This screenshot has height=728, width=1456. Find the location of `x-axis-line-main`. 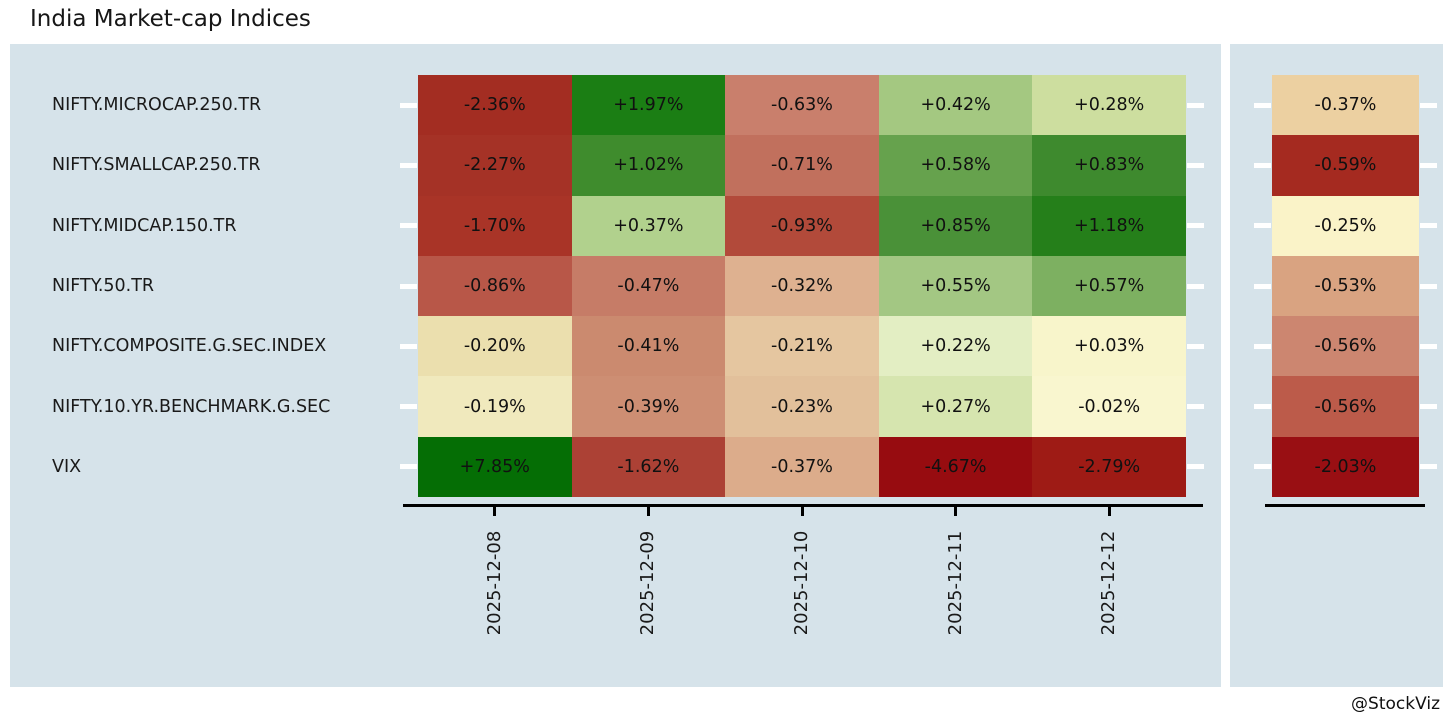

x-axis-line-main is located at coordinates (803, 505).